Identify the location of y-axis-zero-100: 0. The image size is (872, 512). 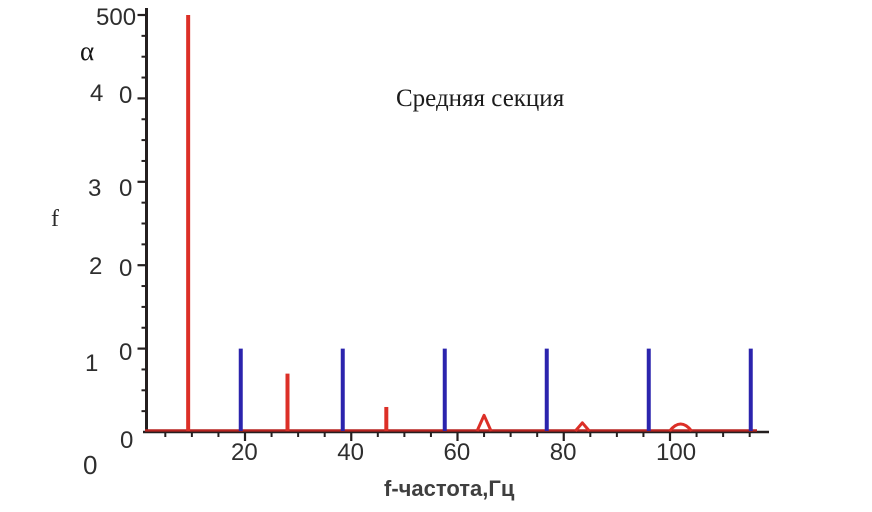
(126, 352).